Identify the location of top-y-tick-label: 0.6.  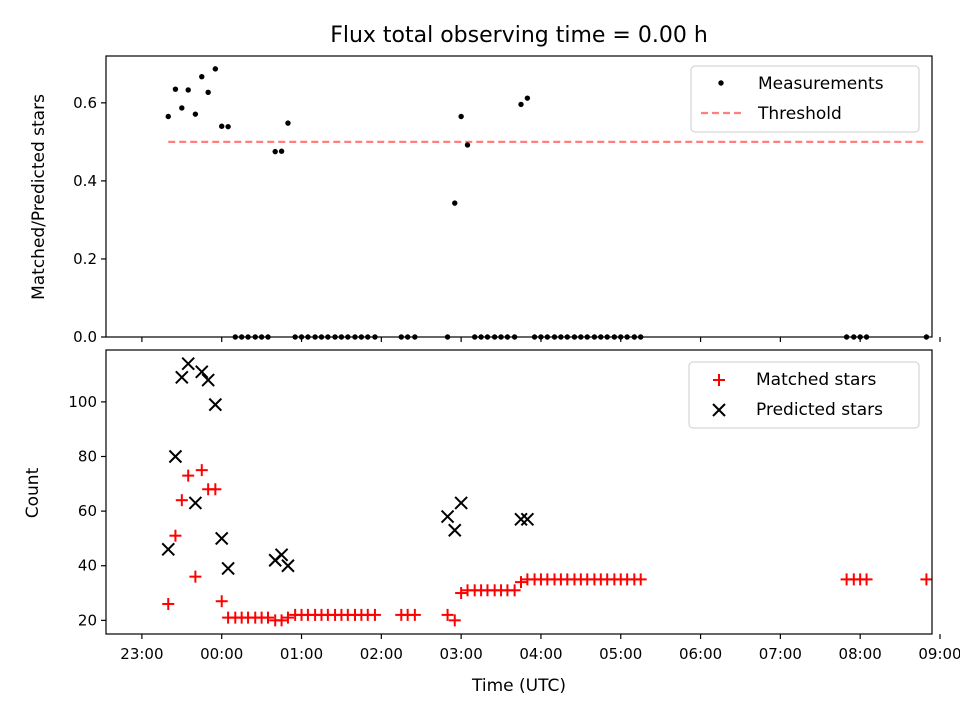
(85, 103).